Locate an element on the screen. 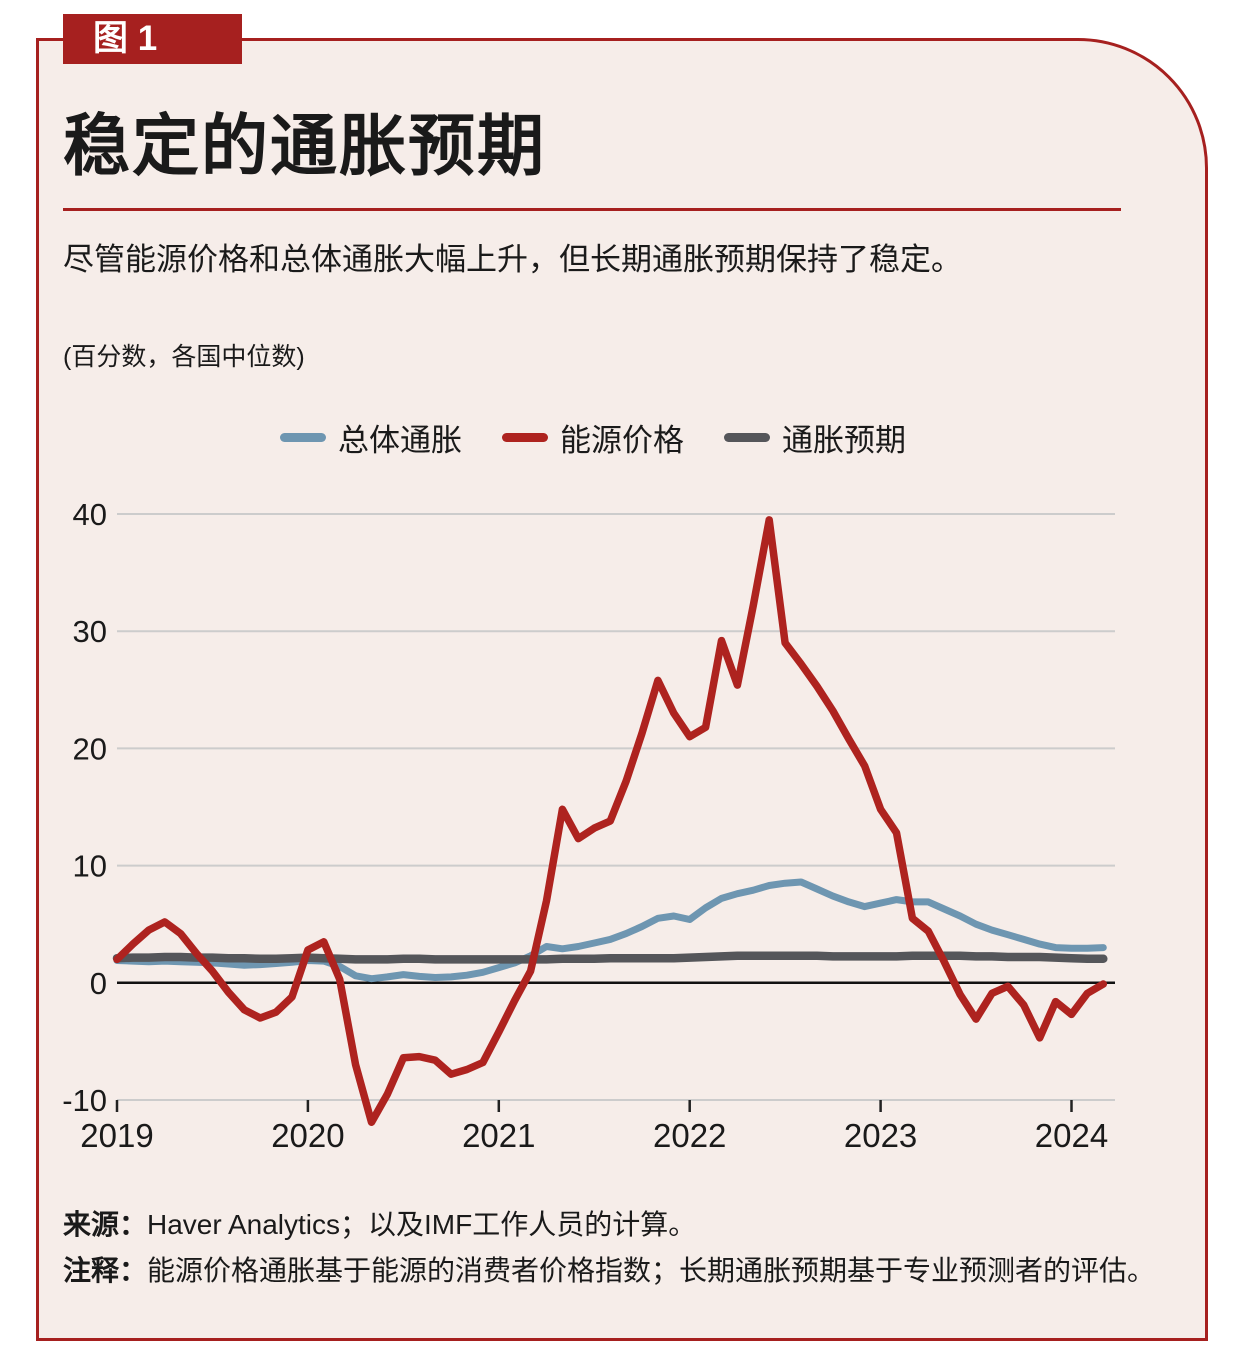 The image size is (1233, 1369). y-tick-label-20: 20 is located at coordinates (90, 748).